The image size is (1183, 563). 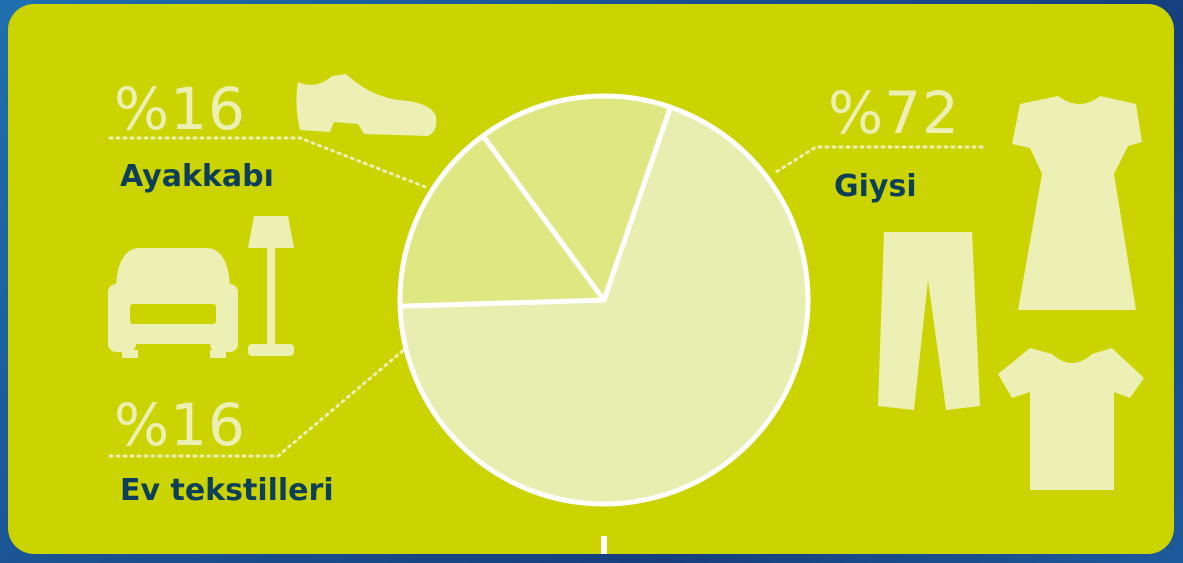 What do you see at coordinates (1071, 419) in the screenshot?
I see `tshirt-icon` at bounding box center [1071, 419].